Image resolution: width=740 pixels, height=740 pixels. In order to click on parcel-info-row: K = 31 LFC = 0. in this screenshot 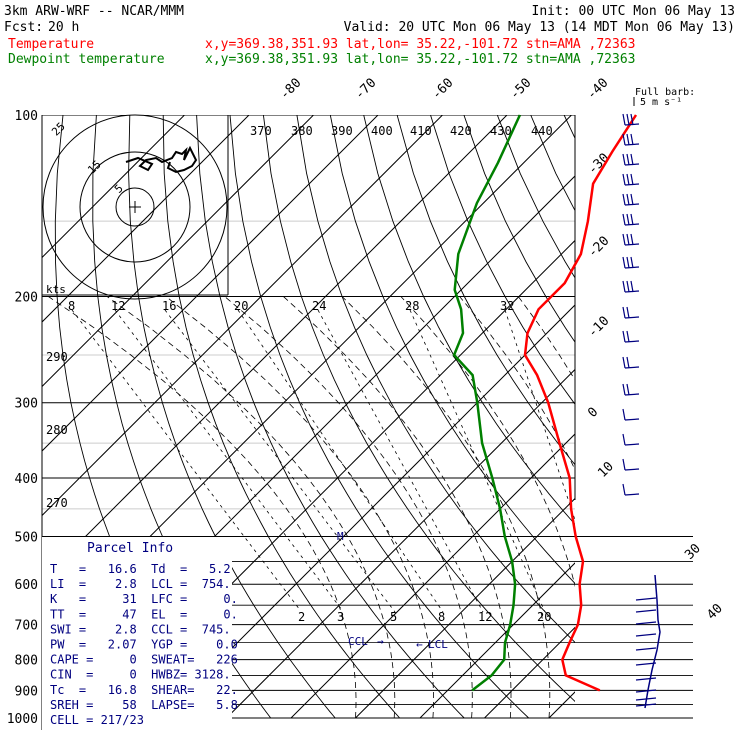, I will do `click(144, 599)`.